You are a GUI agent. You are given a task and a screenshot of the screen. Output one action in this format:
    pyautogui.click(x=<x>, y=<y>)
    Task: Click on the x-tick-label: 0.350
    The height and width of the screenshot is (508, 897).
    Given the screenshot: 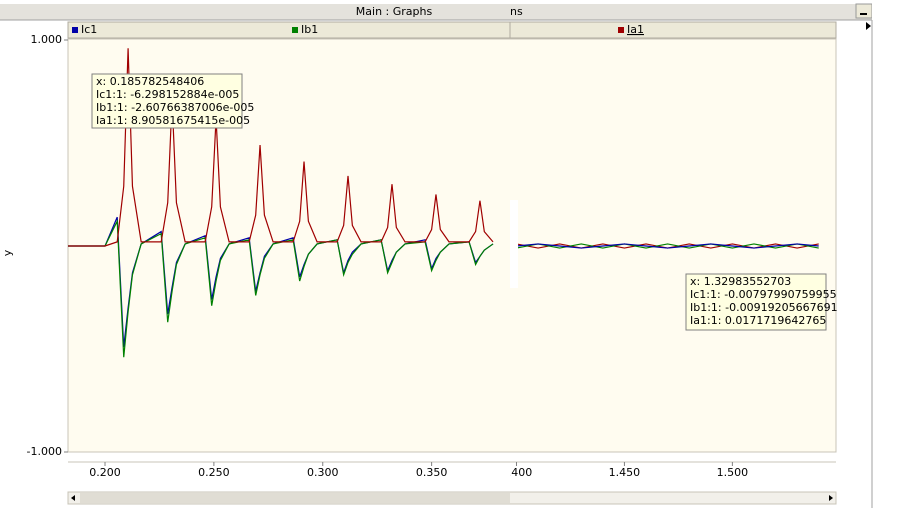 What is the action you would take?
    pyautogui.click(x=432, y=472)
    